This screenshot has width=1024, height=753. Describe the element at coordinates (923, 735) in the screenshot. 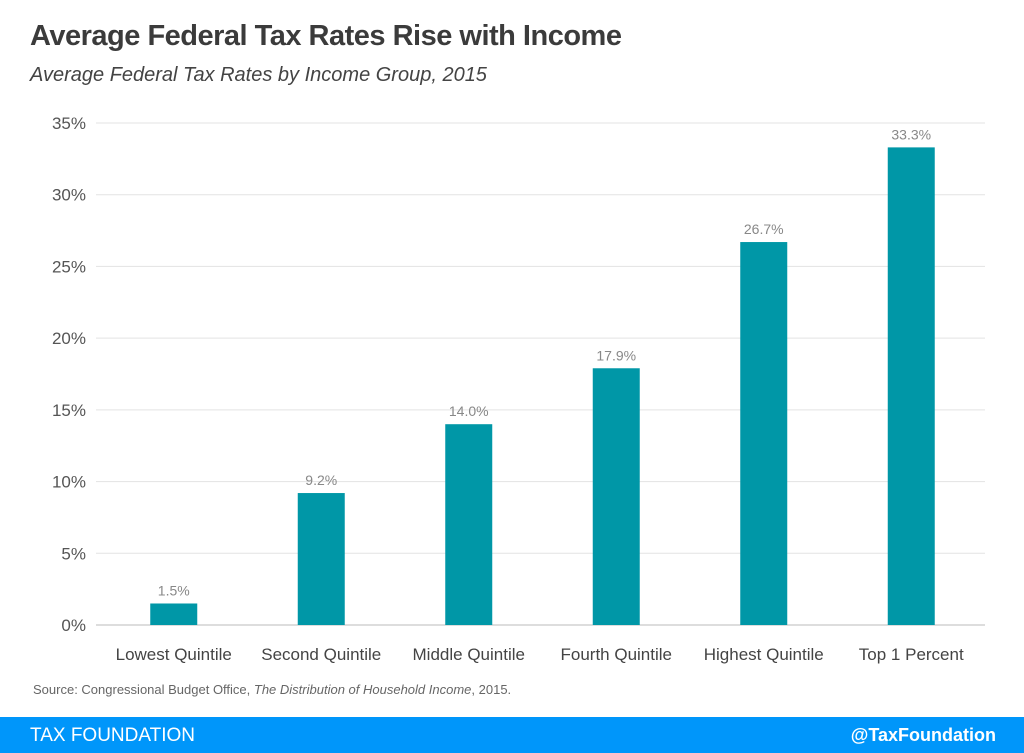

I see `footer-handle: @TaxFoundation` at that location.